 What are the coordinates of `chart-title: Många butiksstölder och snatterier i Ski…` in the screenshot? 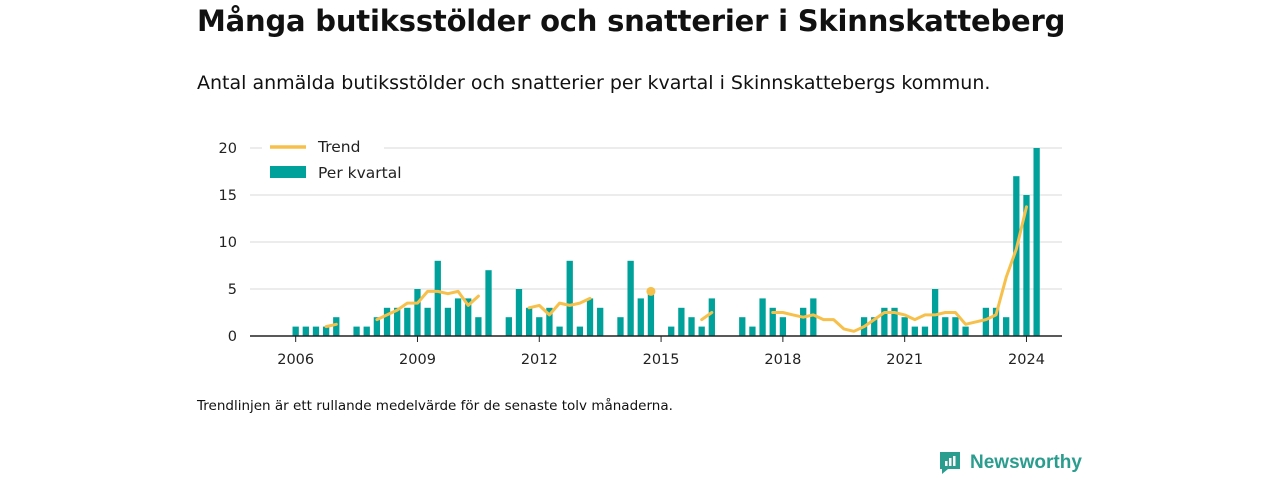 It's located at (631, 21).